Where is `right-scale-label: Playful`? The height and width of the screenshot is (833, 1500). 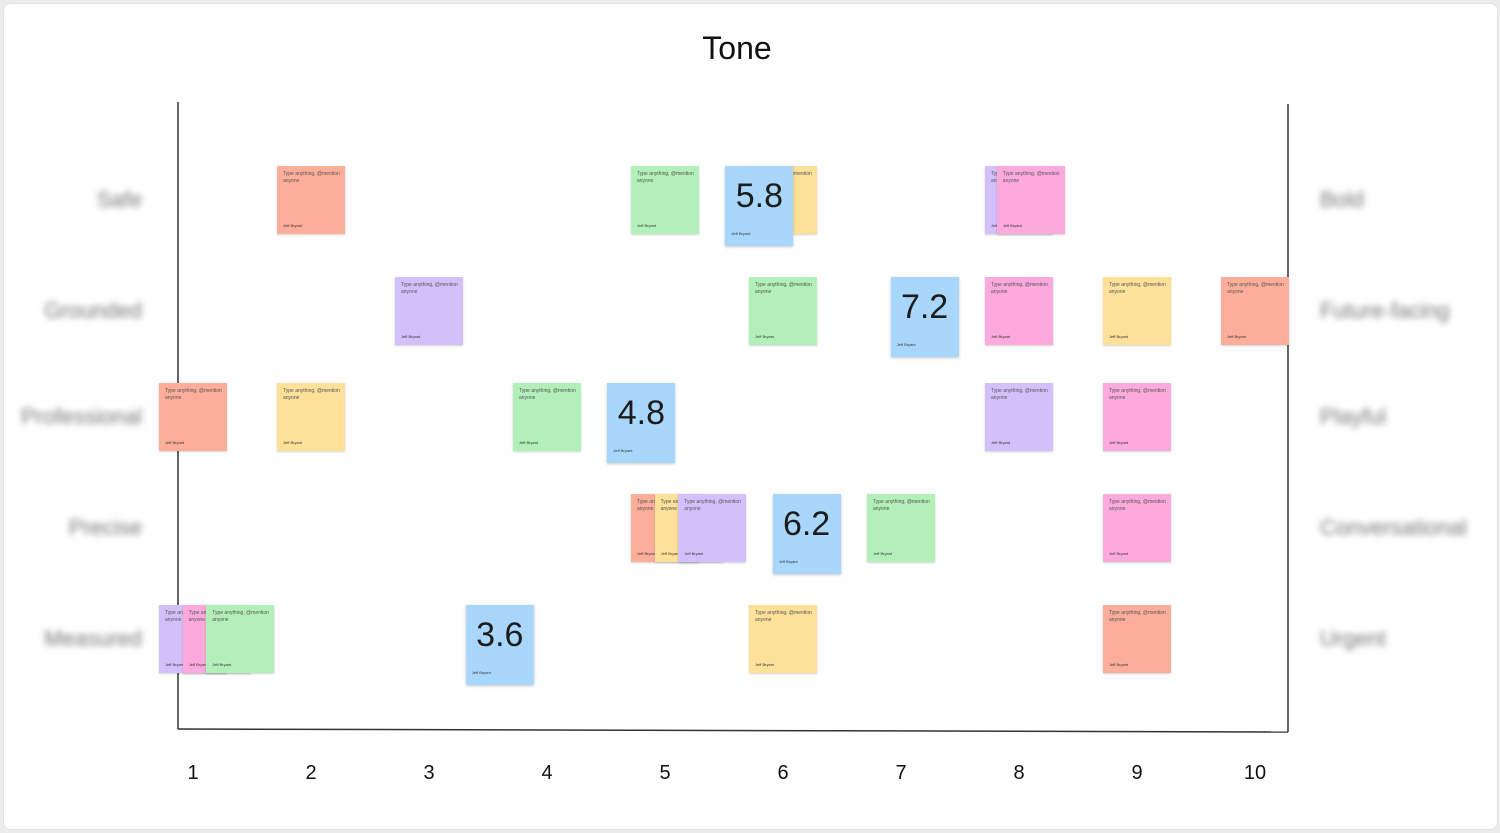
right-scale-label: Playful is located at coordinates (1353, 416).